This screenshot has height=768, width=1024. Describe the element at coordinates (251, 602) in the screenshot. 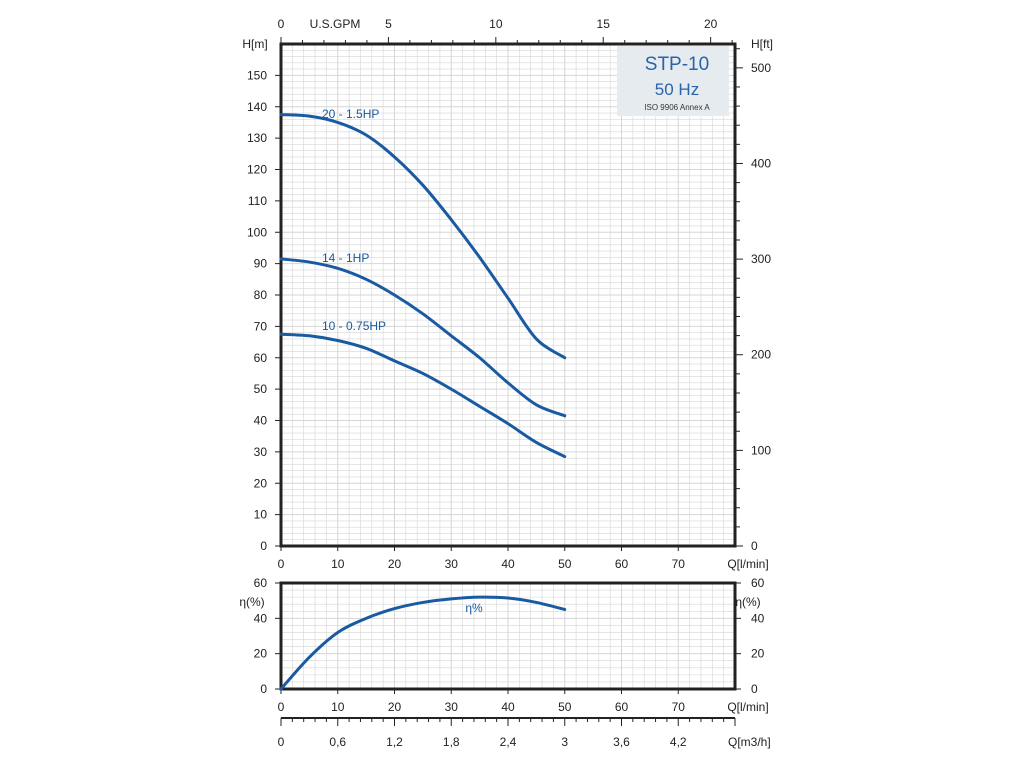

I see `eff-y-axis-title: η(%)` at that location.